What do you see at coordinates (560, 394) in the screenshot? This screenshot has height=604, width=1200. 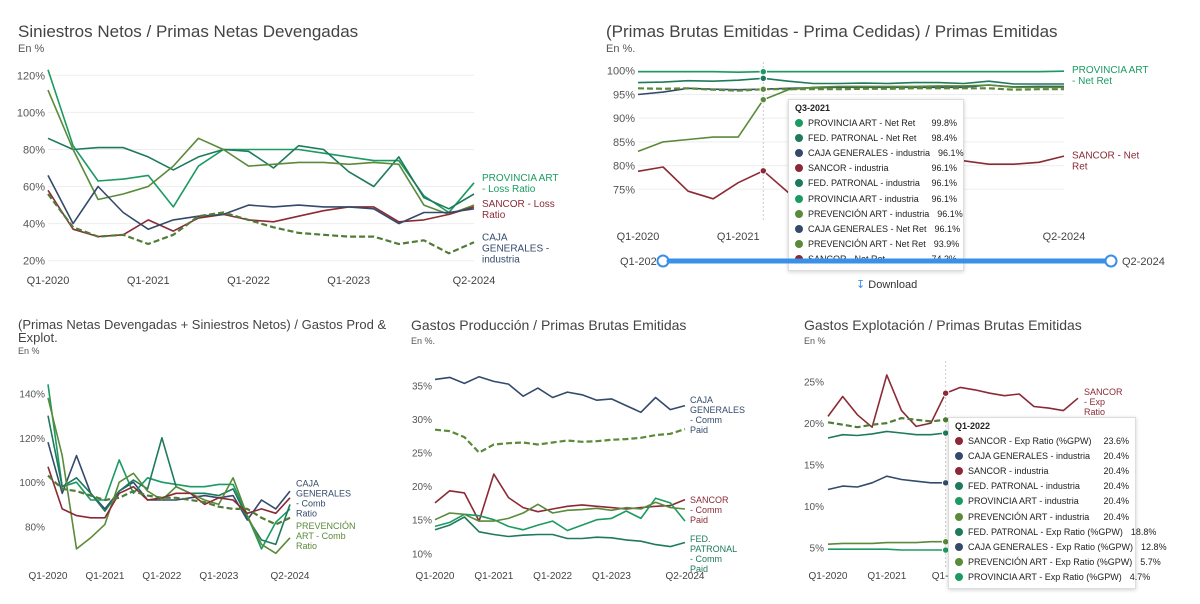 I see `series-line: CAJA GENERALES - Comm Paid` at bounding box center [560, 394].